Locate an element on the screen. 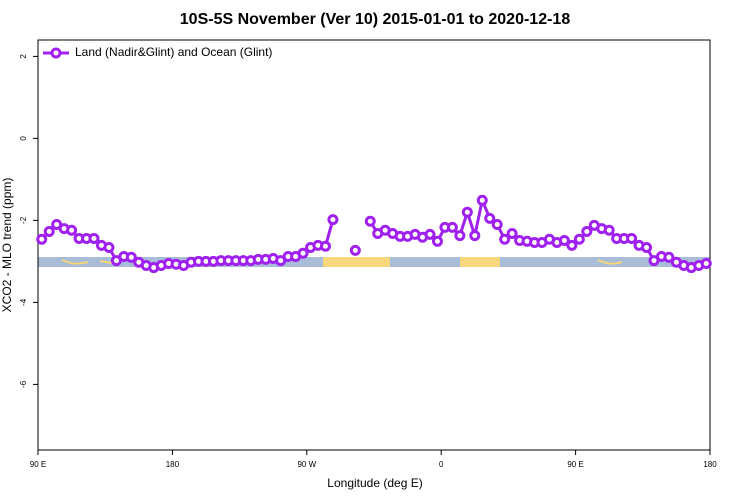 The image size is (750, 500). y-tick-label: 2 is located at coordinates (23, 56).